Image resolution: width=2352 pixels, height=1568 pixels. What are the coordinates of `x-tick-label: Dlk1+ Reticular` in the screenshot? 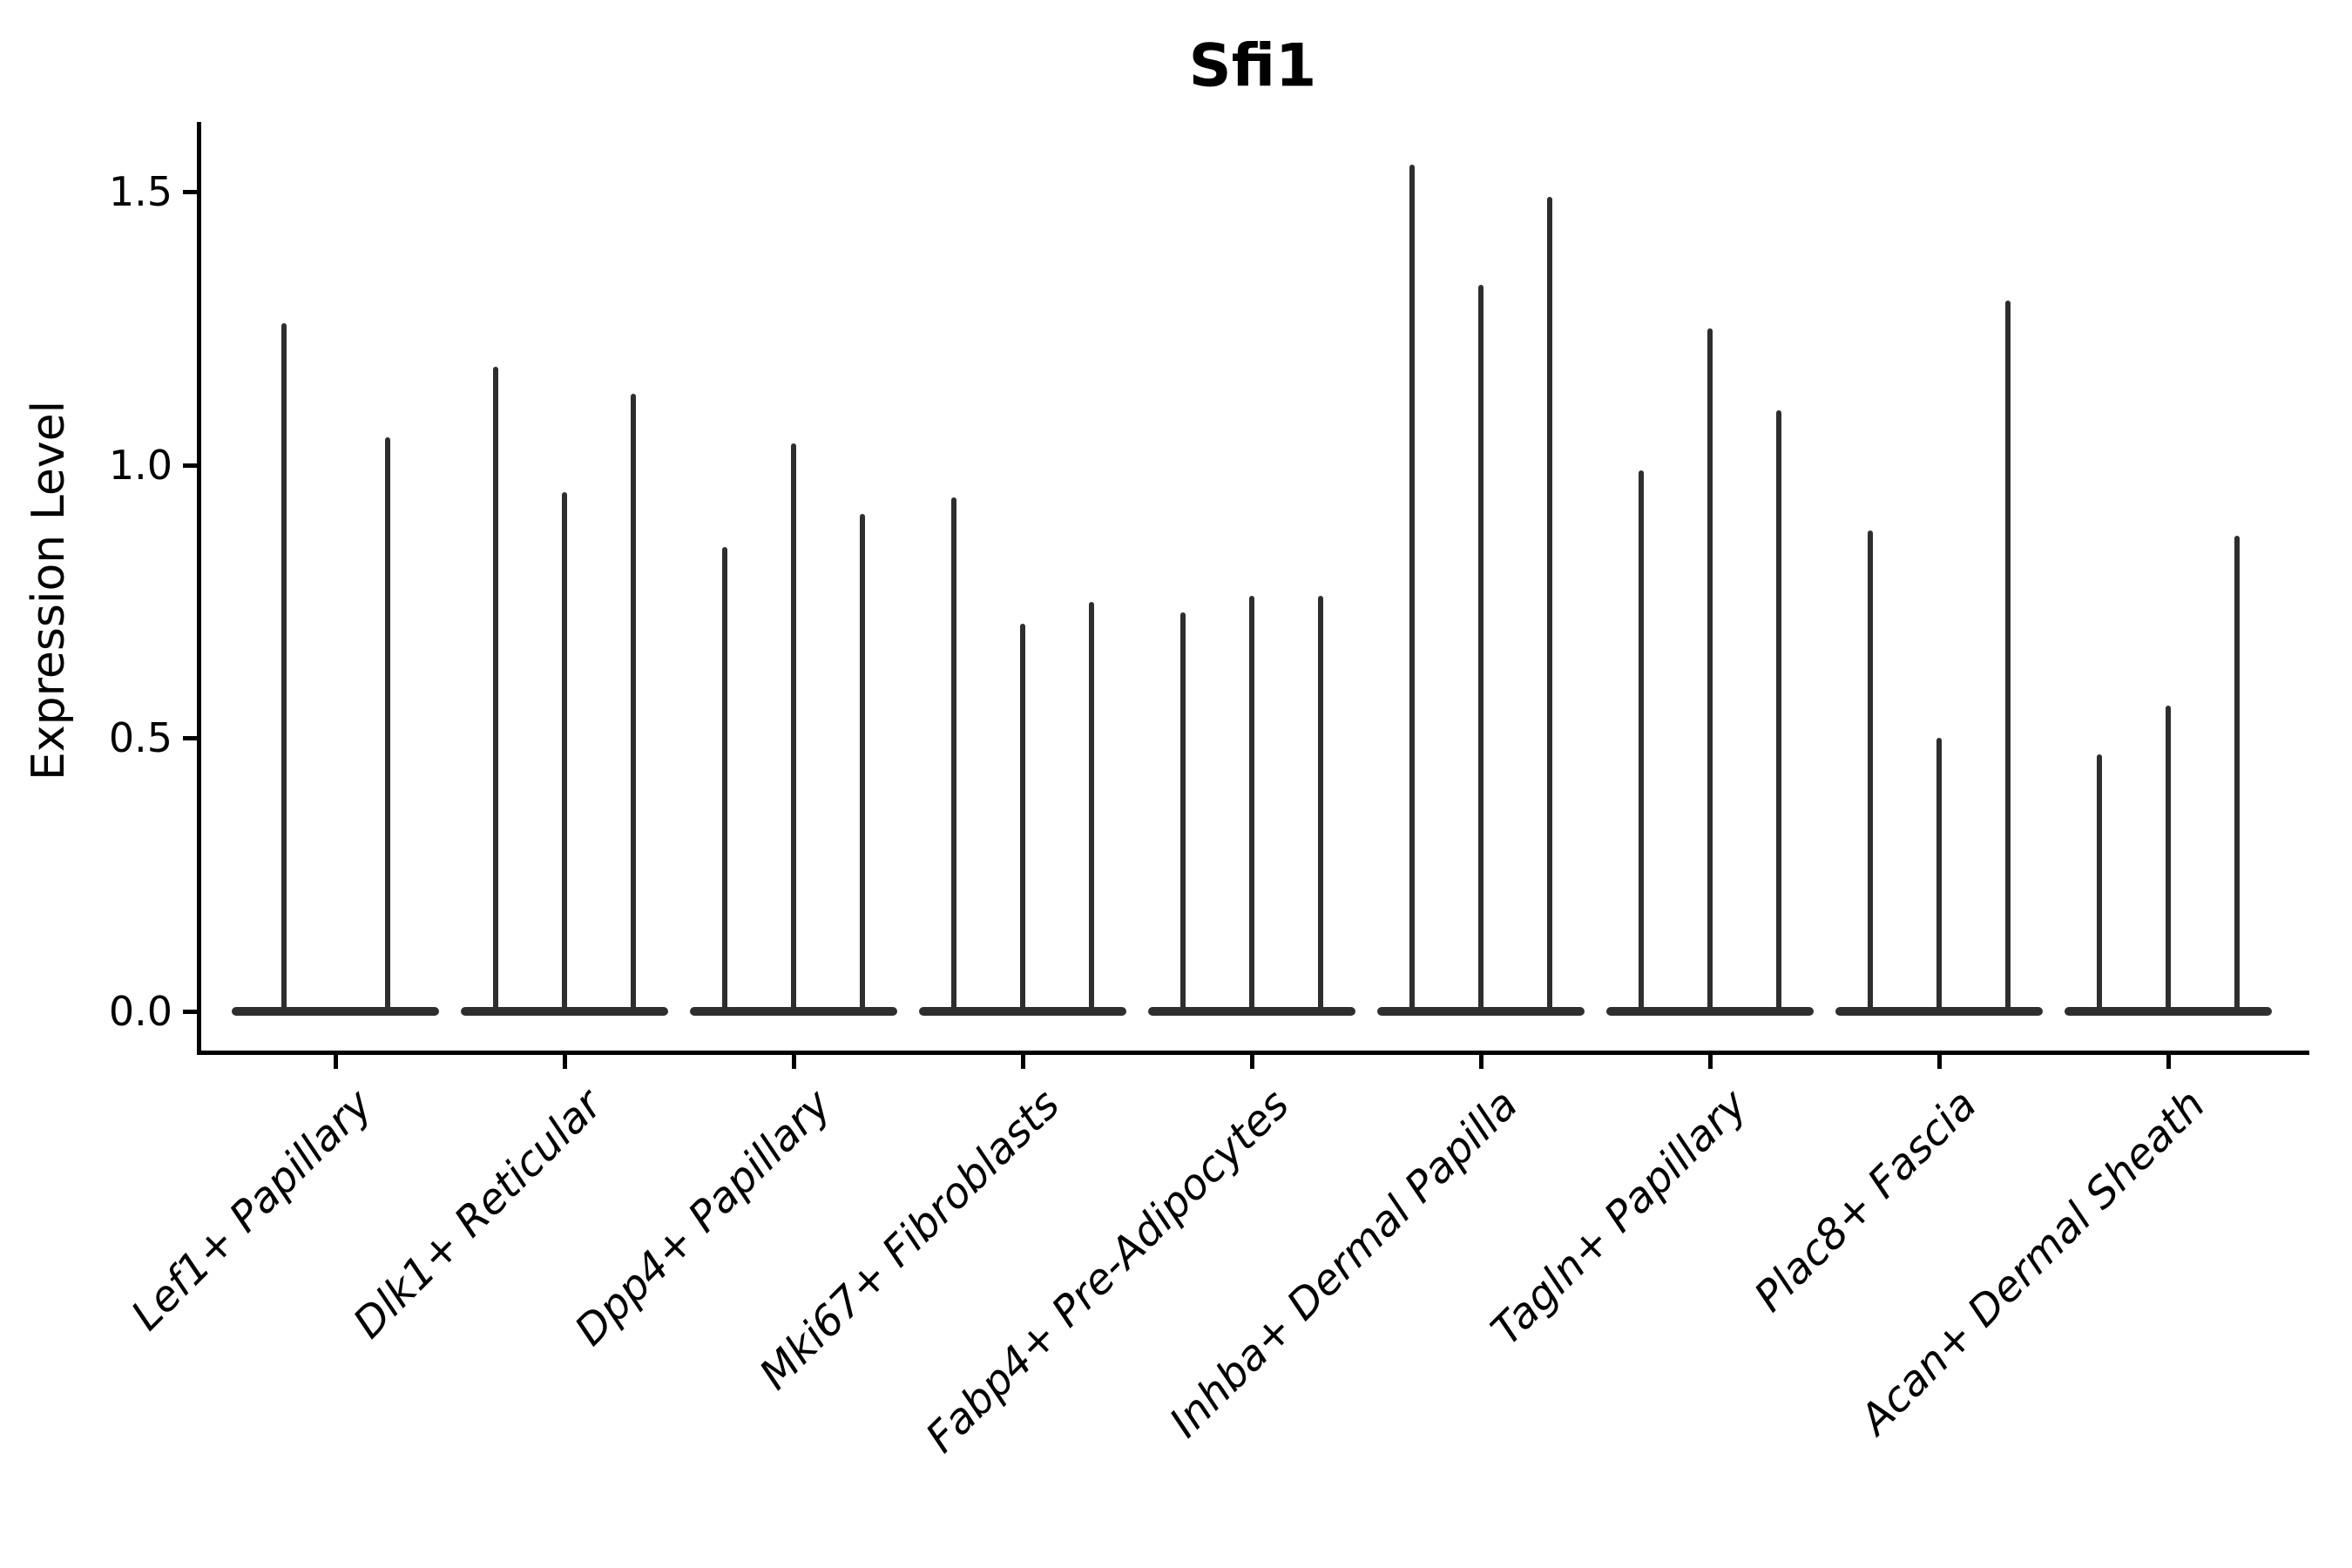 It's located at (477, 1214).